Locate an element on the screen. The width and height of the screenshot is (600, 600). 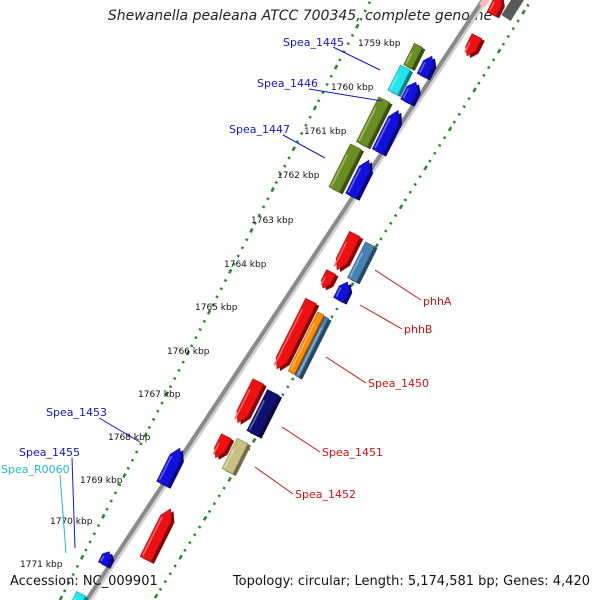
gene-orange-strip-highlight is located at coordinates (303, 346).